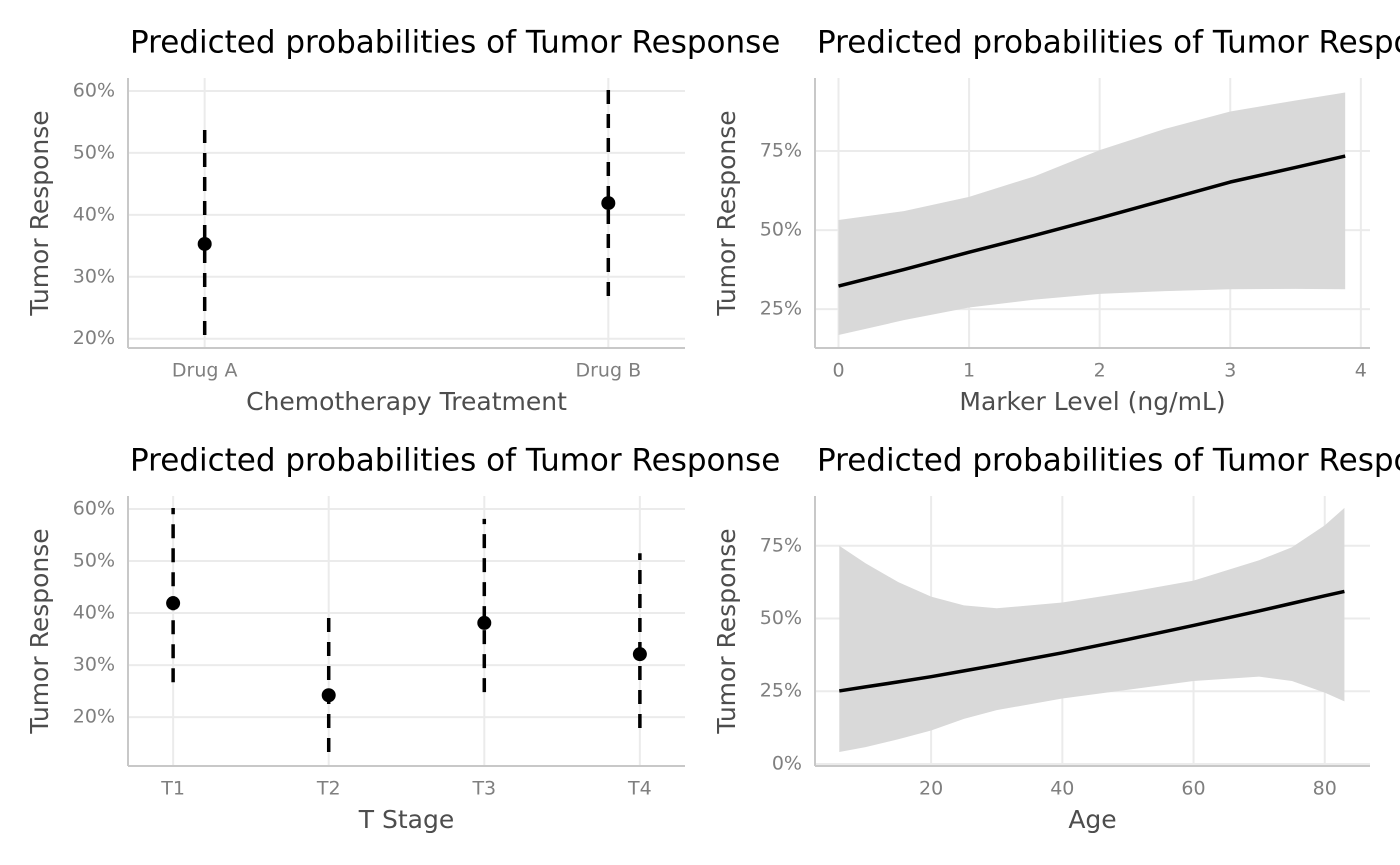  What do you see at coordinates (1193, 789) in the screenshot?
I see `x-tick-label: 60` at bounding box center [1193, 789].